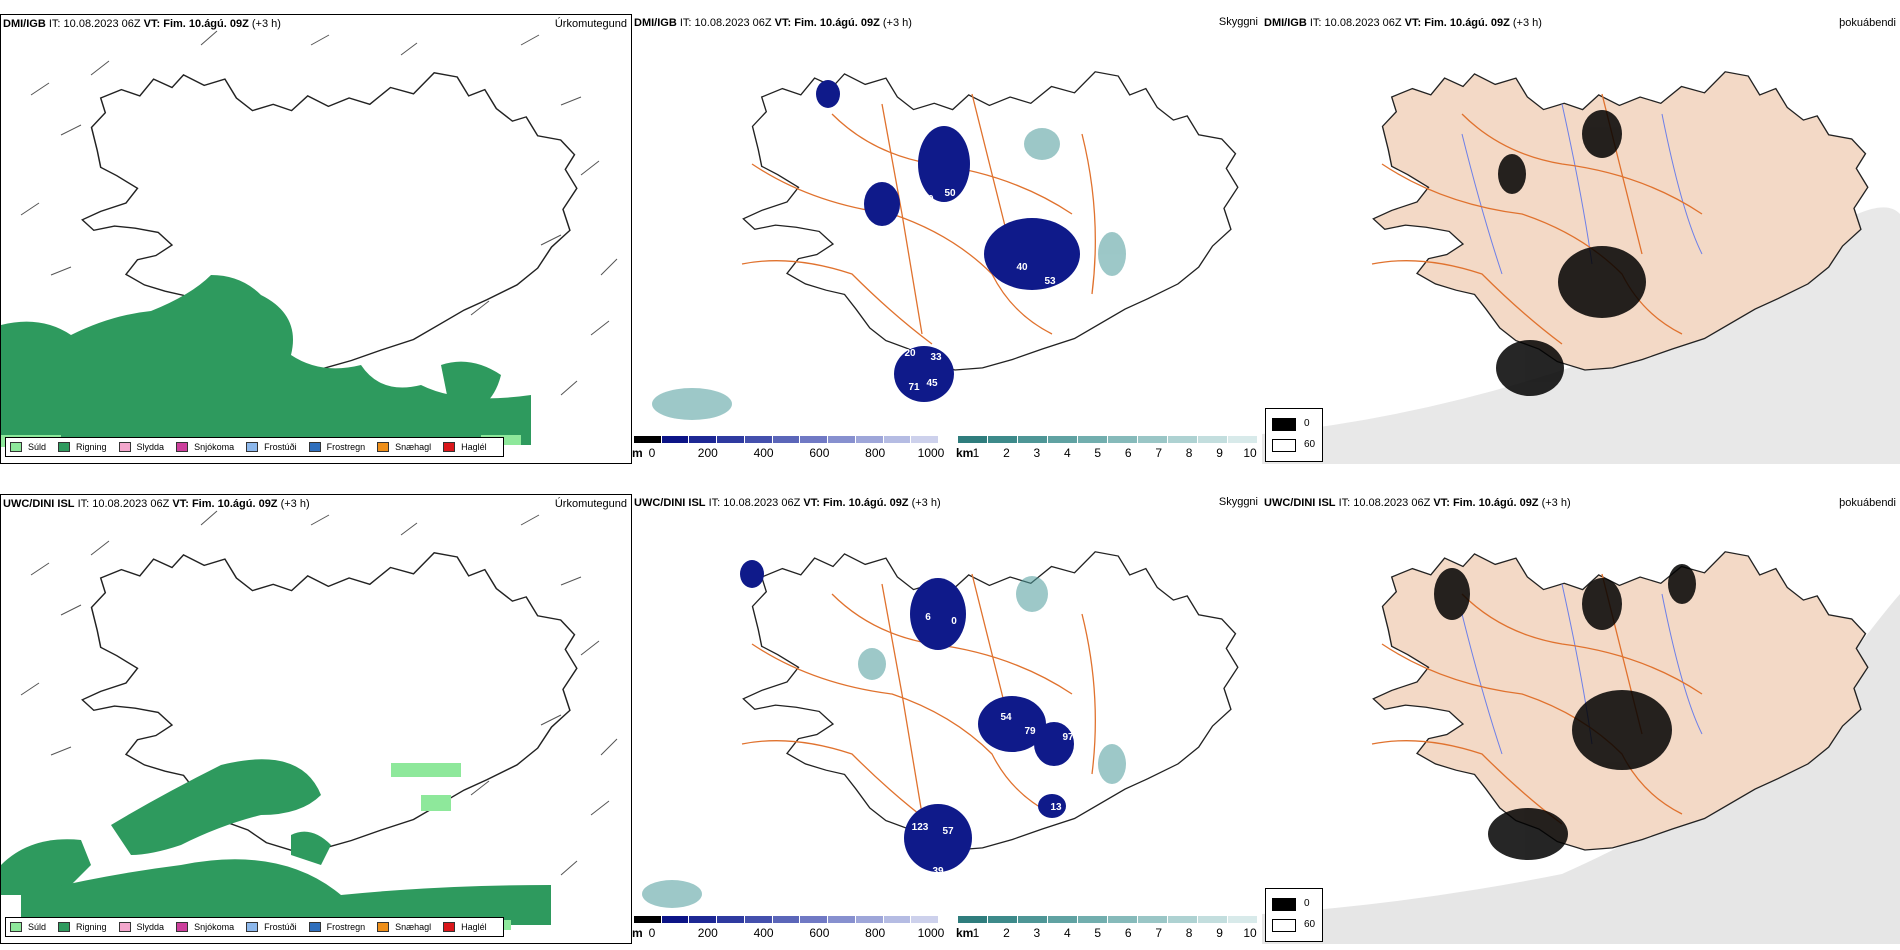 This screenshot has height=950, width=1900. What do you see at coordinates (948, 831) in the screenshot?
I see `cloud-value-label: 57` at bounding box center [948, 831].